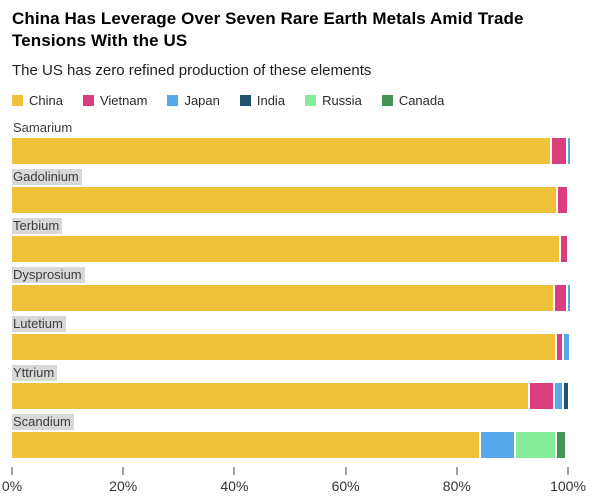  I want to click on legend-label: Japan, so click(202, 100).